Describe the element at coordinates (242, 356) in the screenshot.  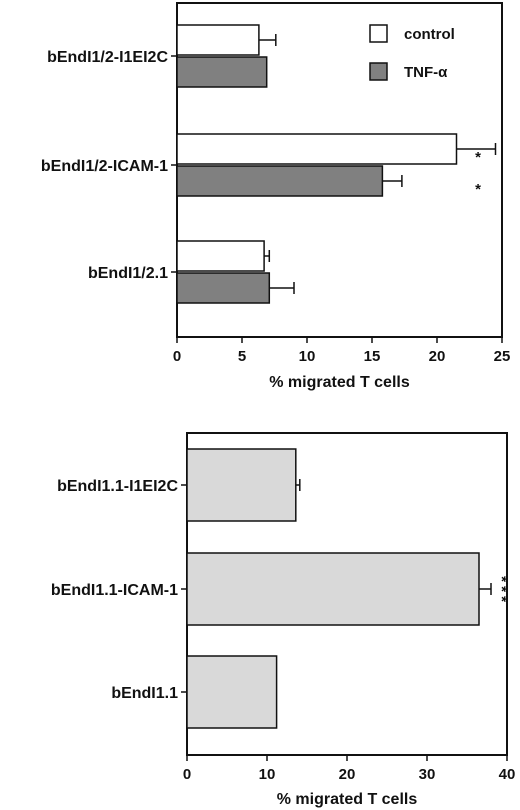
I see `x-tick-label: 5` at that location.